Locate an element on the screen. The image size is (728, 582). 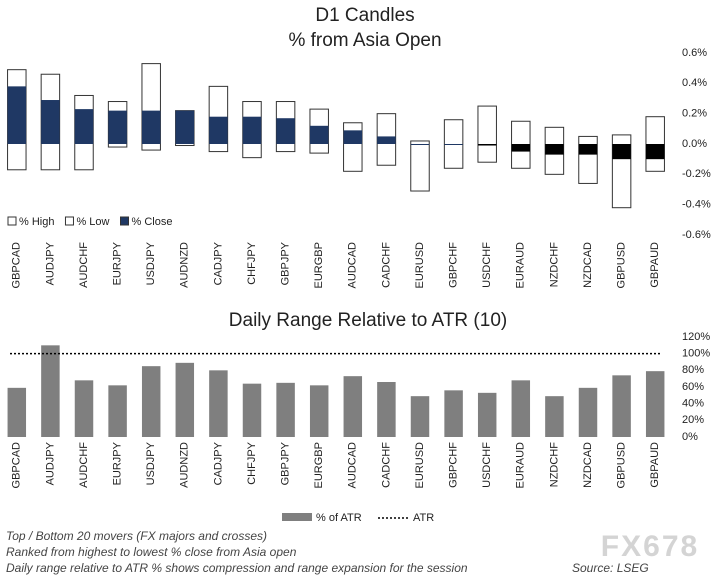
x-tick-label: EURJPY is located at coordinates (118, 263).